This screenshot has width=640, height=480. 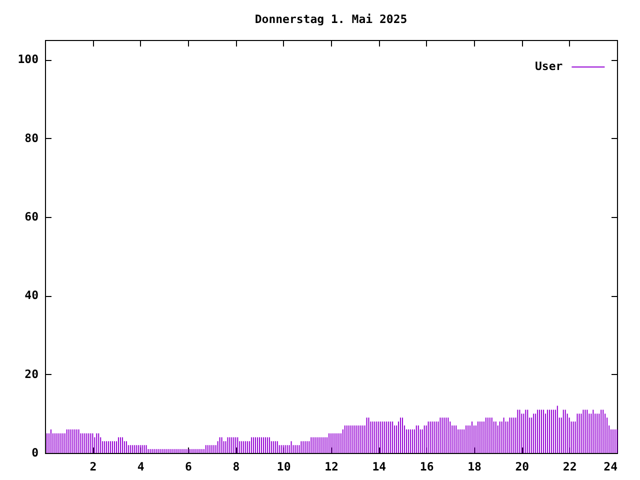 I want to click on x-tick-label: 20, so click(x=522, y=467).